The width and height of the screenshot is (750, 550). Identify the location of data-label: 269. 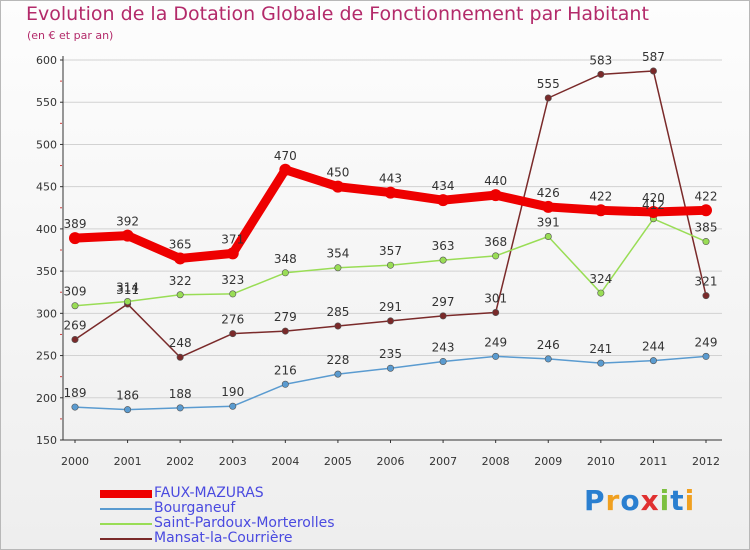
(75, 326).